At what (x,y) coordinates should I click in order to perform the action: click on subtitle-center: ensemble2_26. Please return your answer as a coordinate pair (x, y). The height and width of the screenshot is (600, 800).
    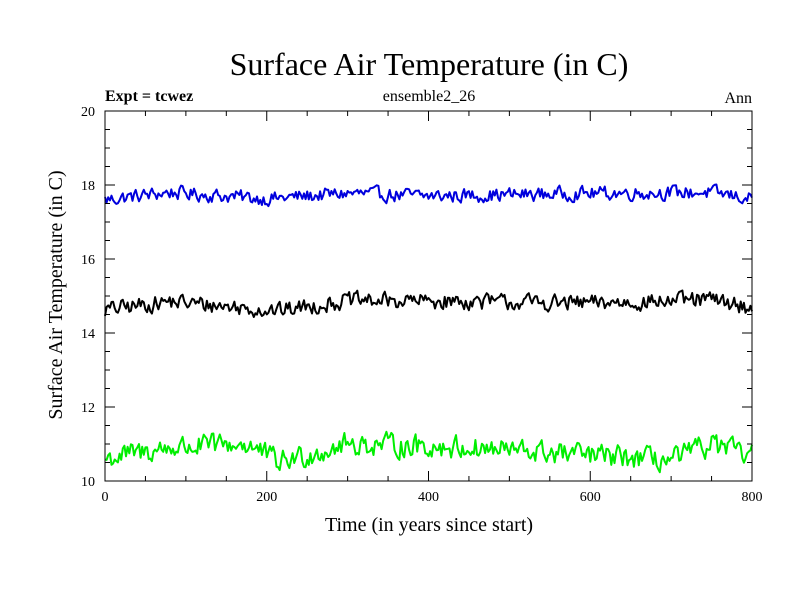
    Looking at the image, I should click on (429, 96).